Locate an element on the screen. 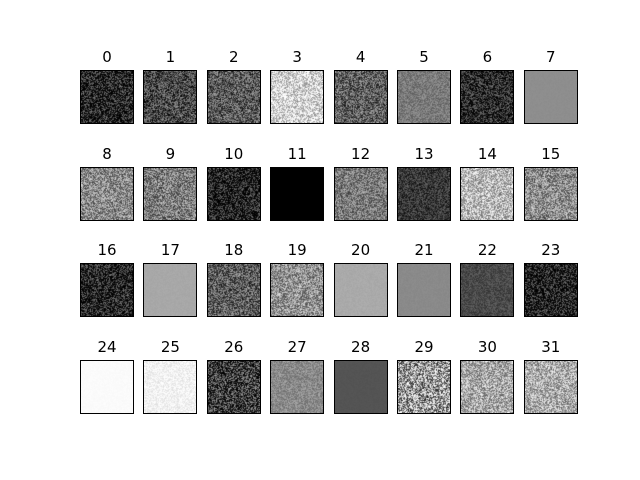  tile-cell: 29 is located at coordinates (424, 376).